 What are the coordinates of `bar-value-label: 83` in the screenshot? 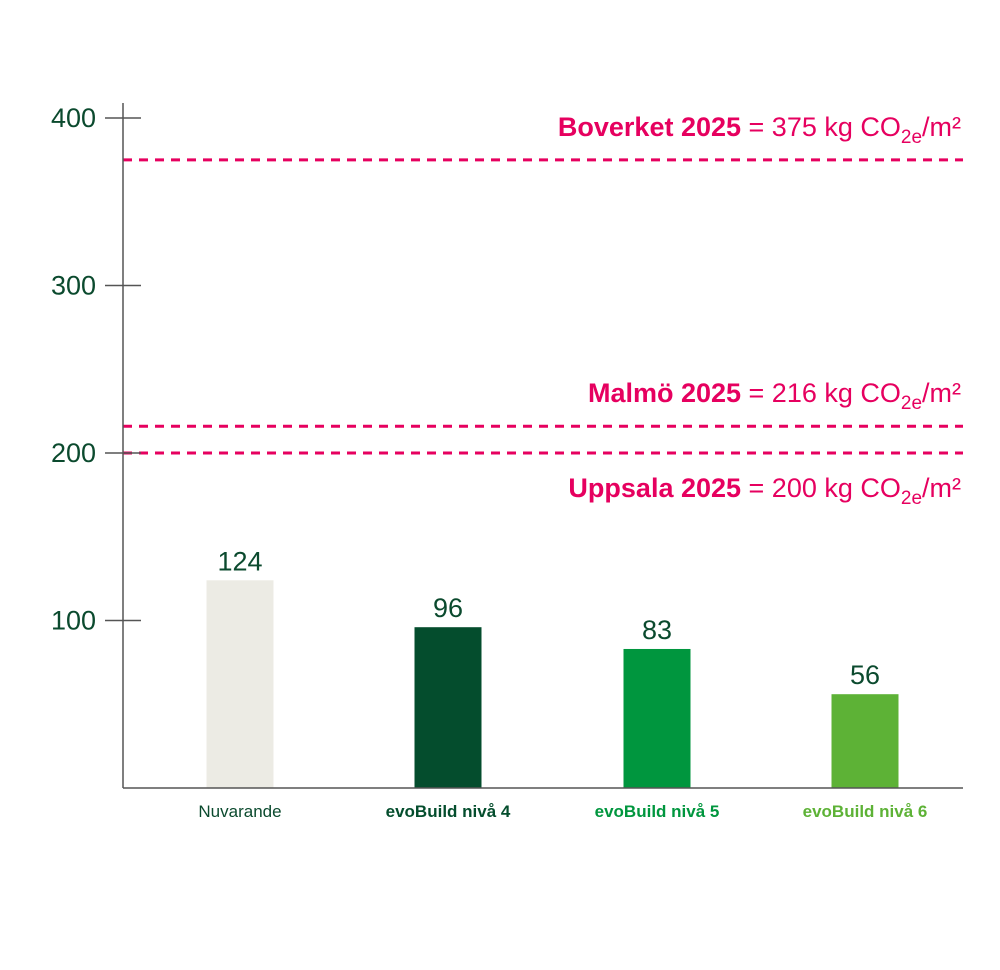 It's located at (657, 630).